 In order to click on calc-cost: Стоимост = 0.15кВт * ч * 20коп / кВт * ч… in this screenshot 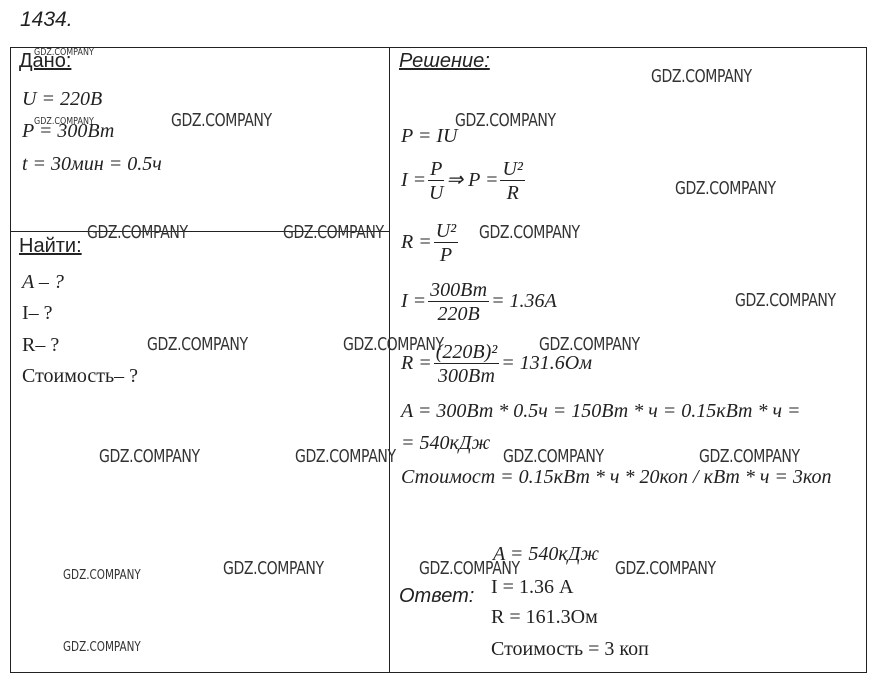, I will do `click(616, 477)`.